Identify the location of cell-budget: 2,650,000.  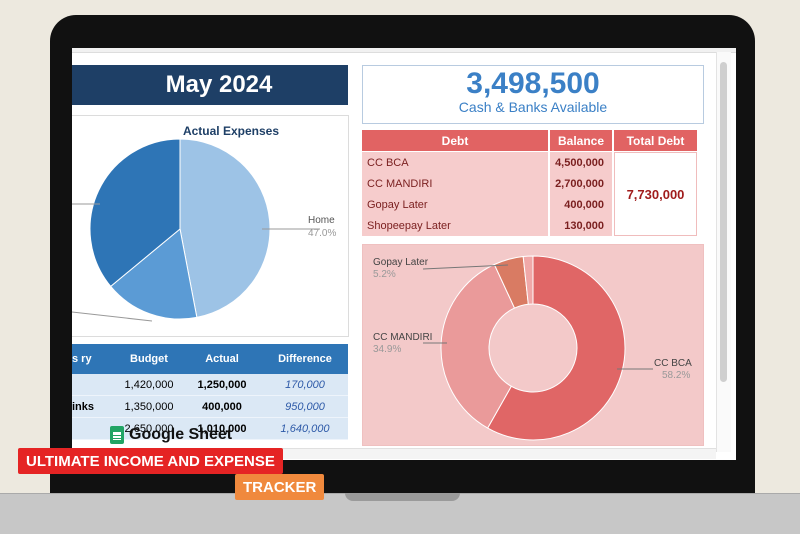
(149, 428).